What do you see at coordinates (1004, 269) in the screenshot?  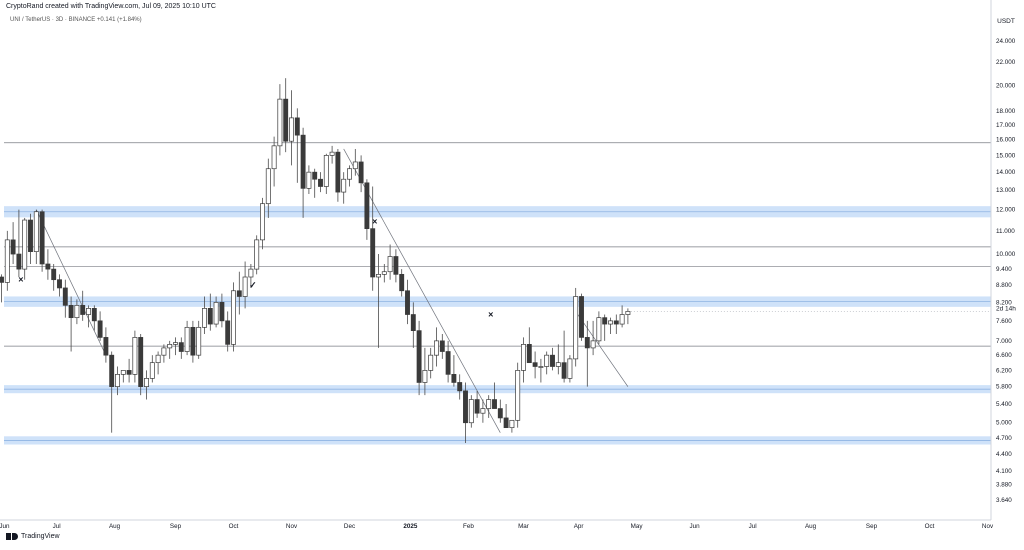 I see `price-tick-label: 9.400` at bounding box center [1004, 269].